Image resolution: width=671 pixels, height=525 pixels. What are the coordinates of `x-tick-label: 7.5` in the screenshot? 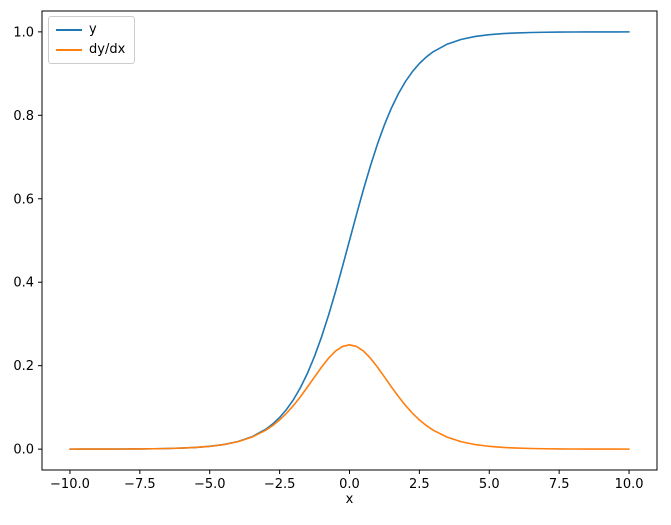 It's located at (559, 484).